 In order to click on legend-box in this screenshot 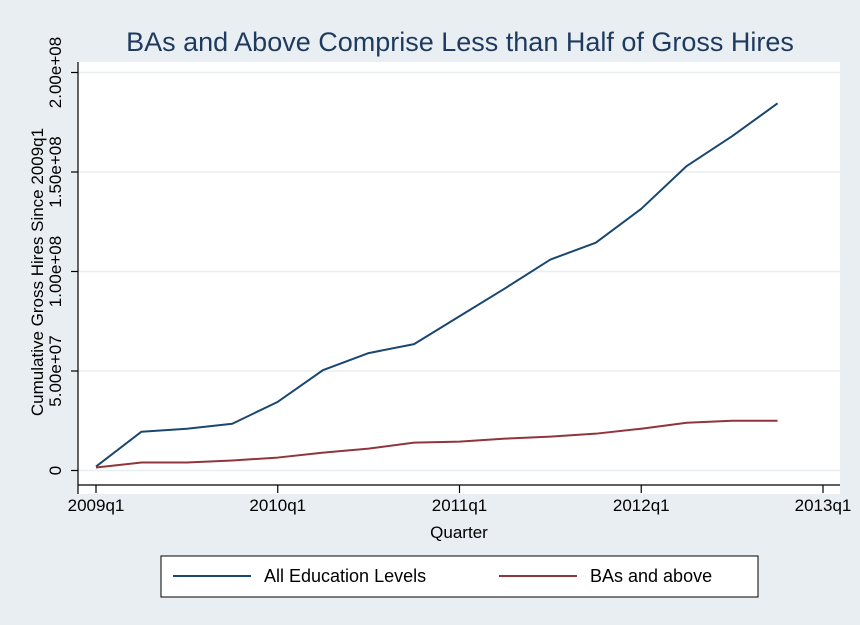, I will do `click(459, 576)`.